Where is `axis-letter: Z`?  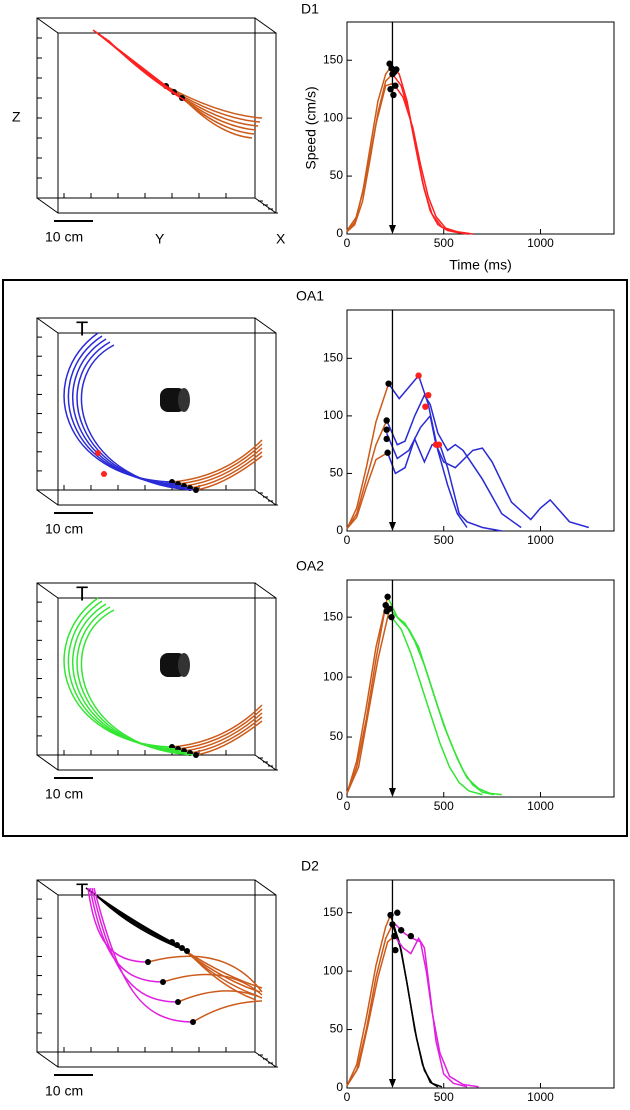
axis-letter: Z is located at coordinates (16, 117).